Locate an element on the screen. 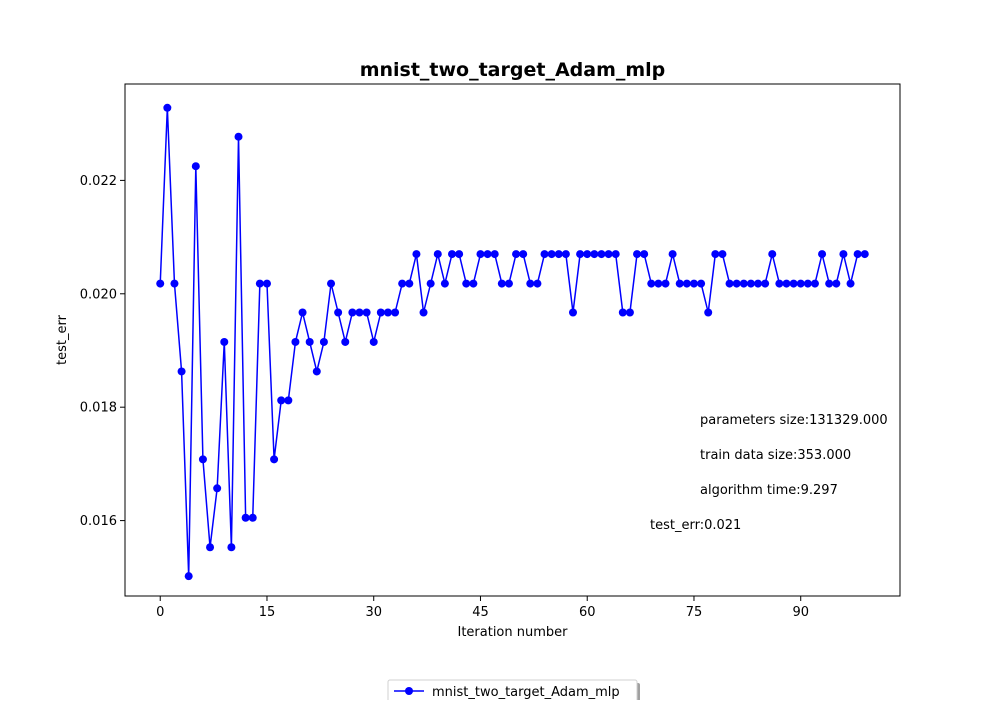 The height and width of the screenshot is (705, 1000). x-axis-label: Iteration number is located at coordinates (512, 632).